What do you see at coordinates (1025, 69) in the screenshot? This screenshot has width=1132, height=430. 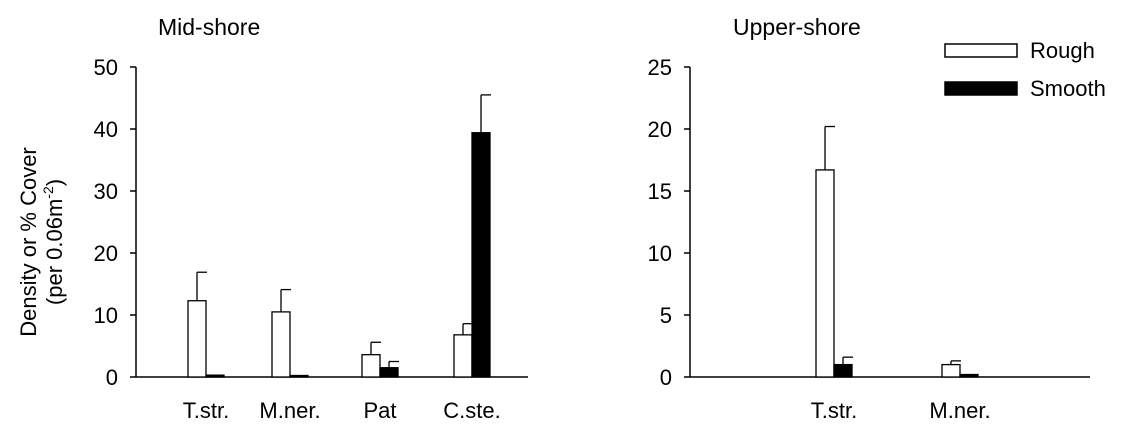 I see `legend: Rough Smooth` at bounding box center [1025, 69].